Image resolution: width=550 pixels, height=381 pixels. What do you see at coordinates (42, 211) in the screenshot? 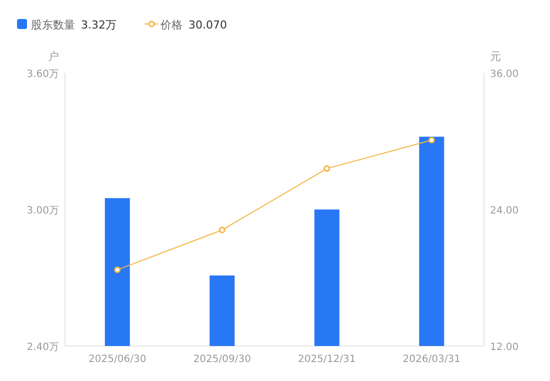
I see `y-tick-label: 3.00万` at bounding box center [42, 211].